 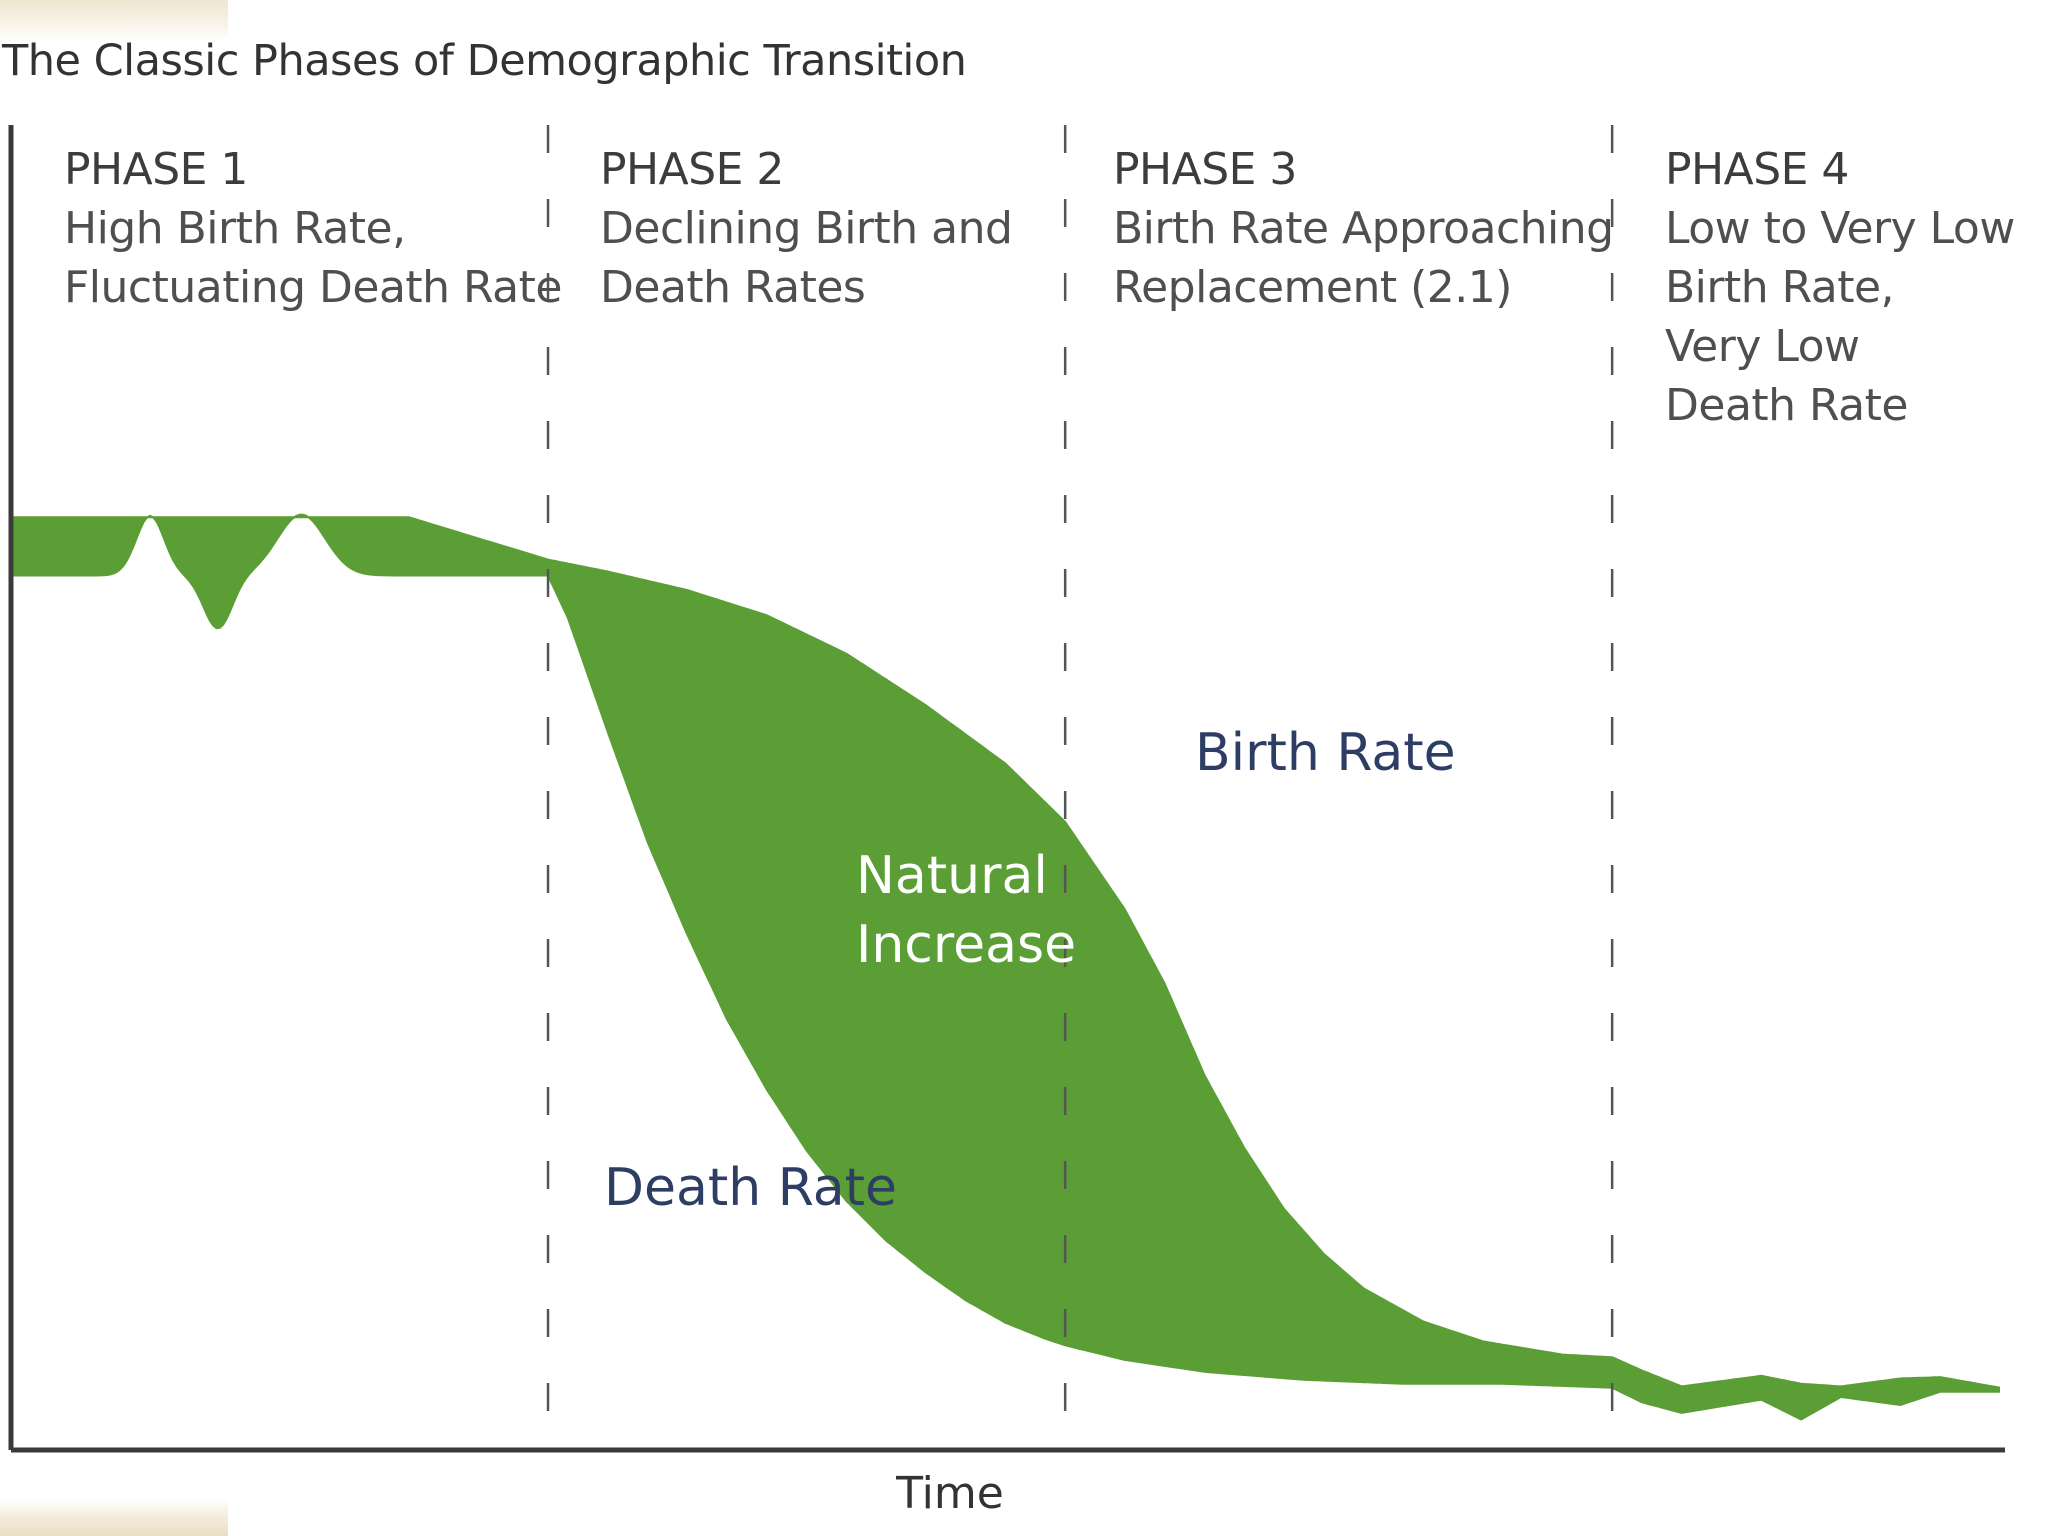 What do you see at coordinates (1205, 169) in the screenshot?
I see `phase-3-name: PHASE 3` at bounding box center [1205, 169].